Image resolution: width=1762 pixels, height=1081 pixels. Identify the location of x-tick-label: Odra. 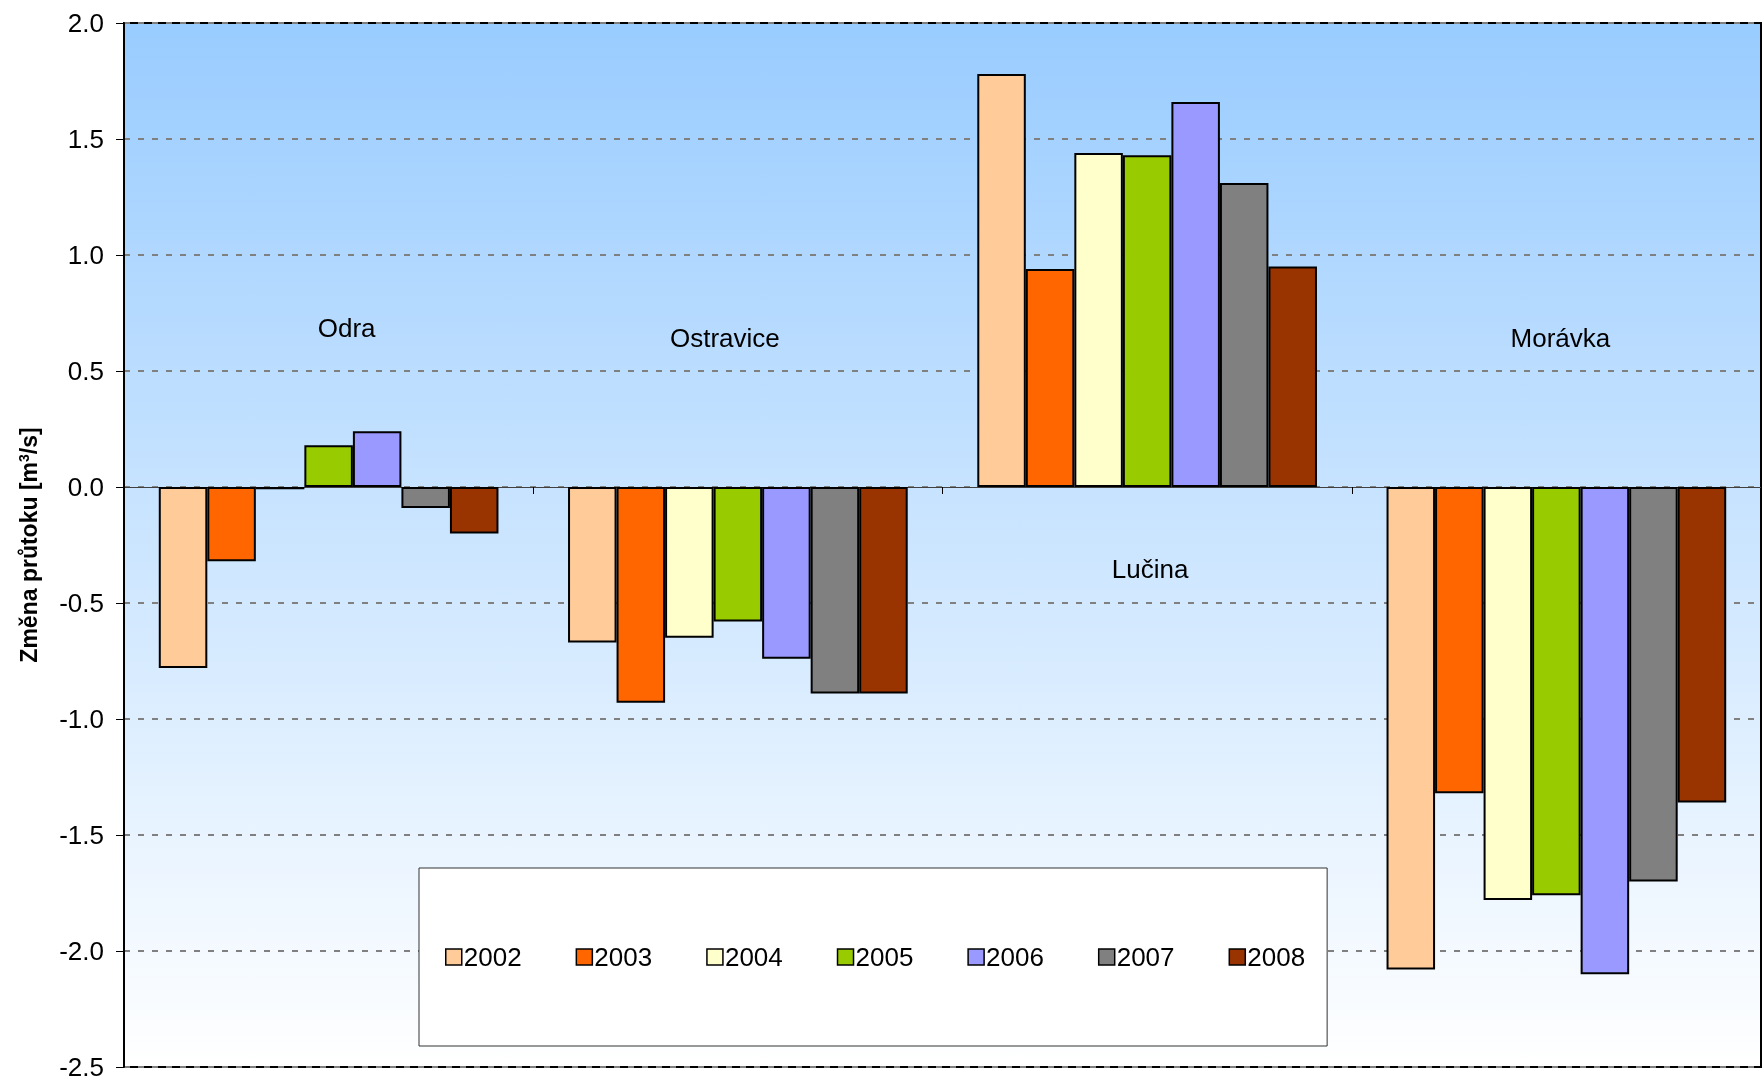
(347, 328).